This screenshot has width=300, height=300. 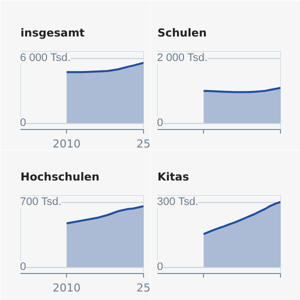 I want to click on y-tick-label: 700 Tsd., so click(x=41, y=202).